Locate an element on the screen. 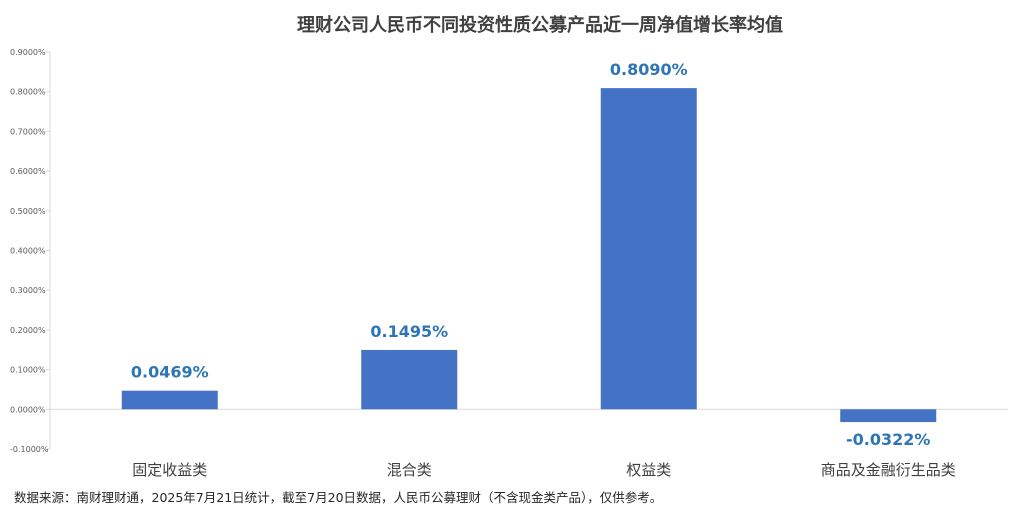 Image resolution: width=1022 pixels, height=521 pixels. data-label: 0.0469% is located at coordinates (170, 372).